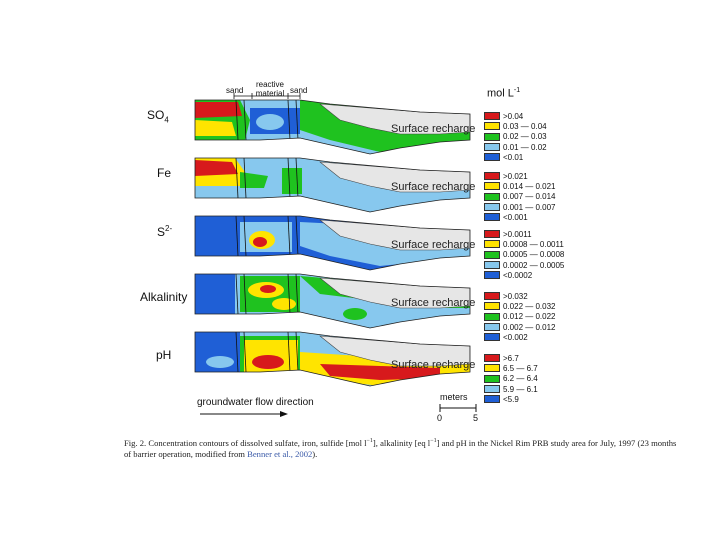 This screenshot has height=540, width=720. I want to click on legend-label: >0.032, so click(515, 296).